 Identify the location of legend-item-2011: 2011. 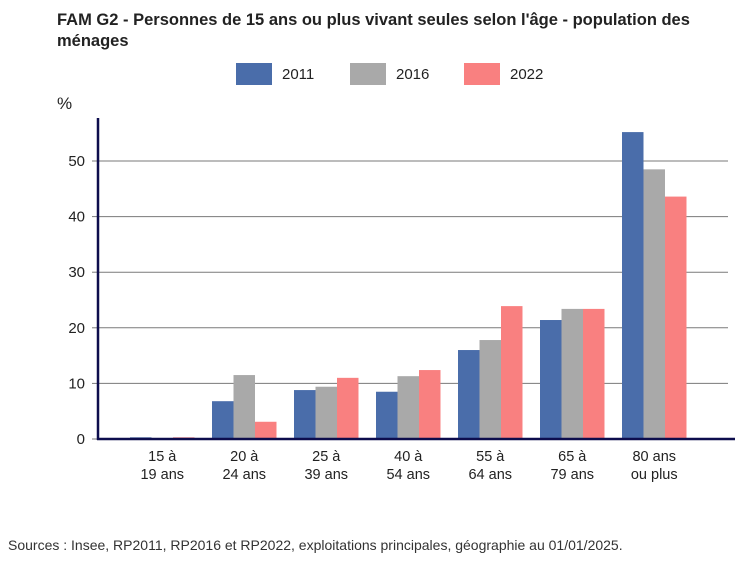
(275, 74).